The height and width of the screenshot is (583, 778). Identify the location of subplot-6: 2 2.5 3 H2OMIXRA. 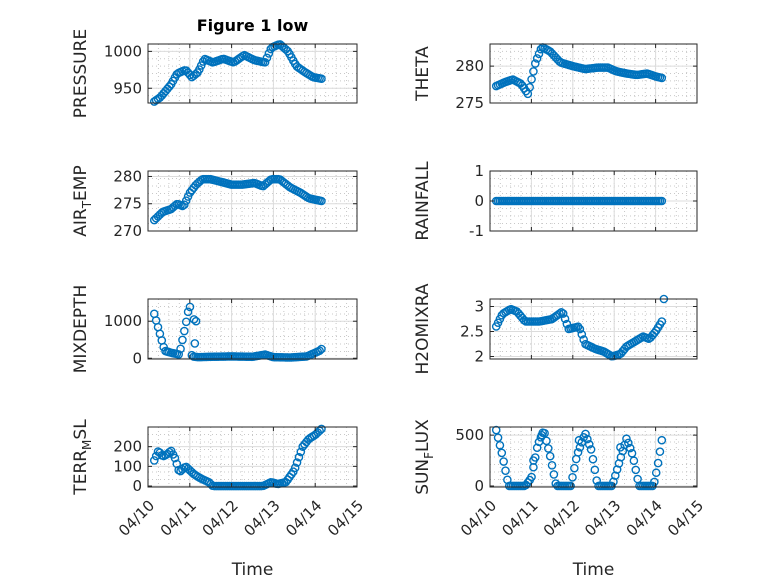
(555, 329).